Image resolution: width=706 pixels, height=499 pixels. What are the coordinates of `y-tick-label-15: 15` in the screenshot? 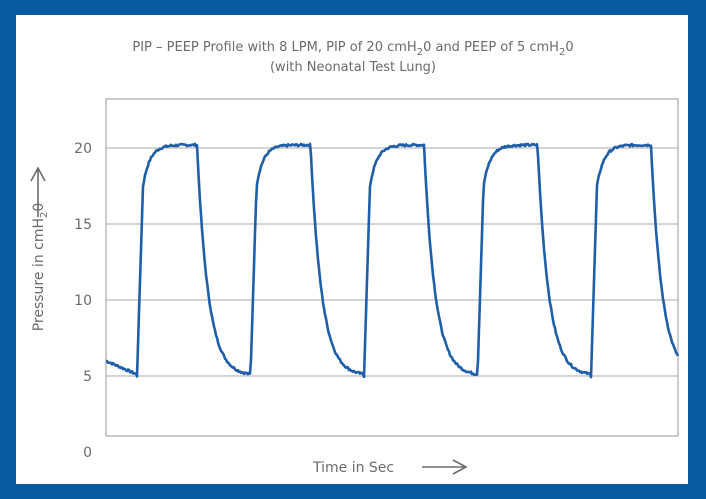 It's located at (83, 225).